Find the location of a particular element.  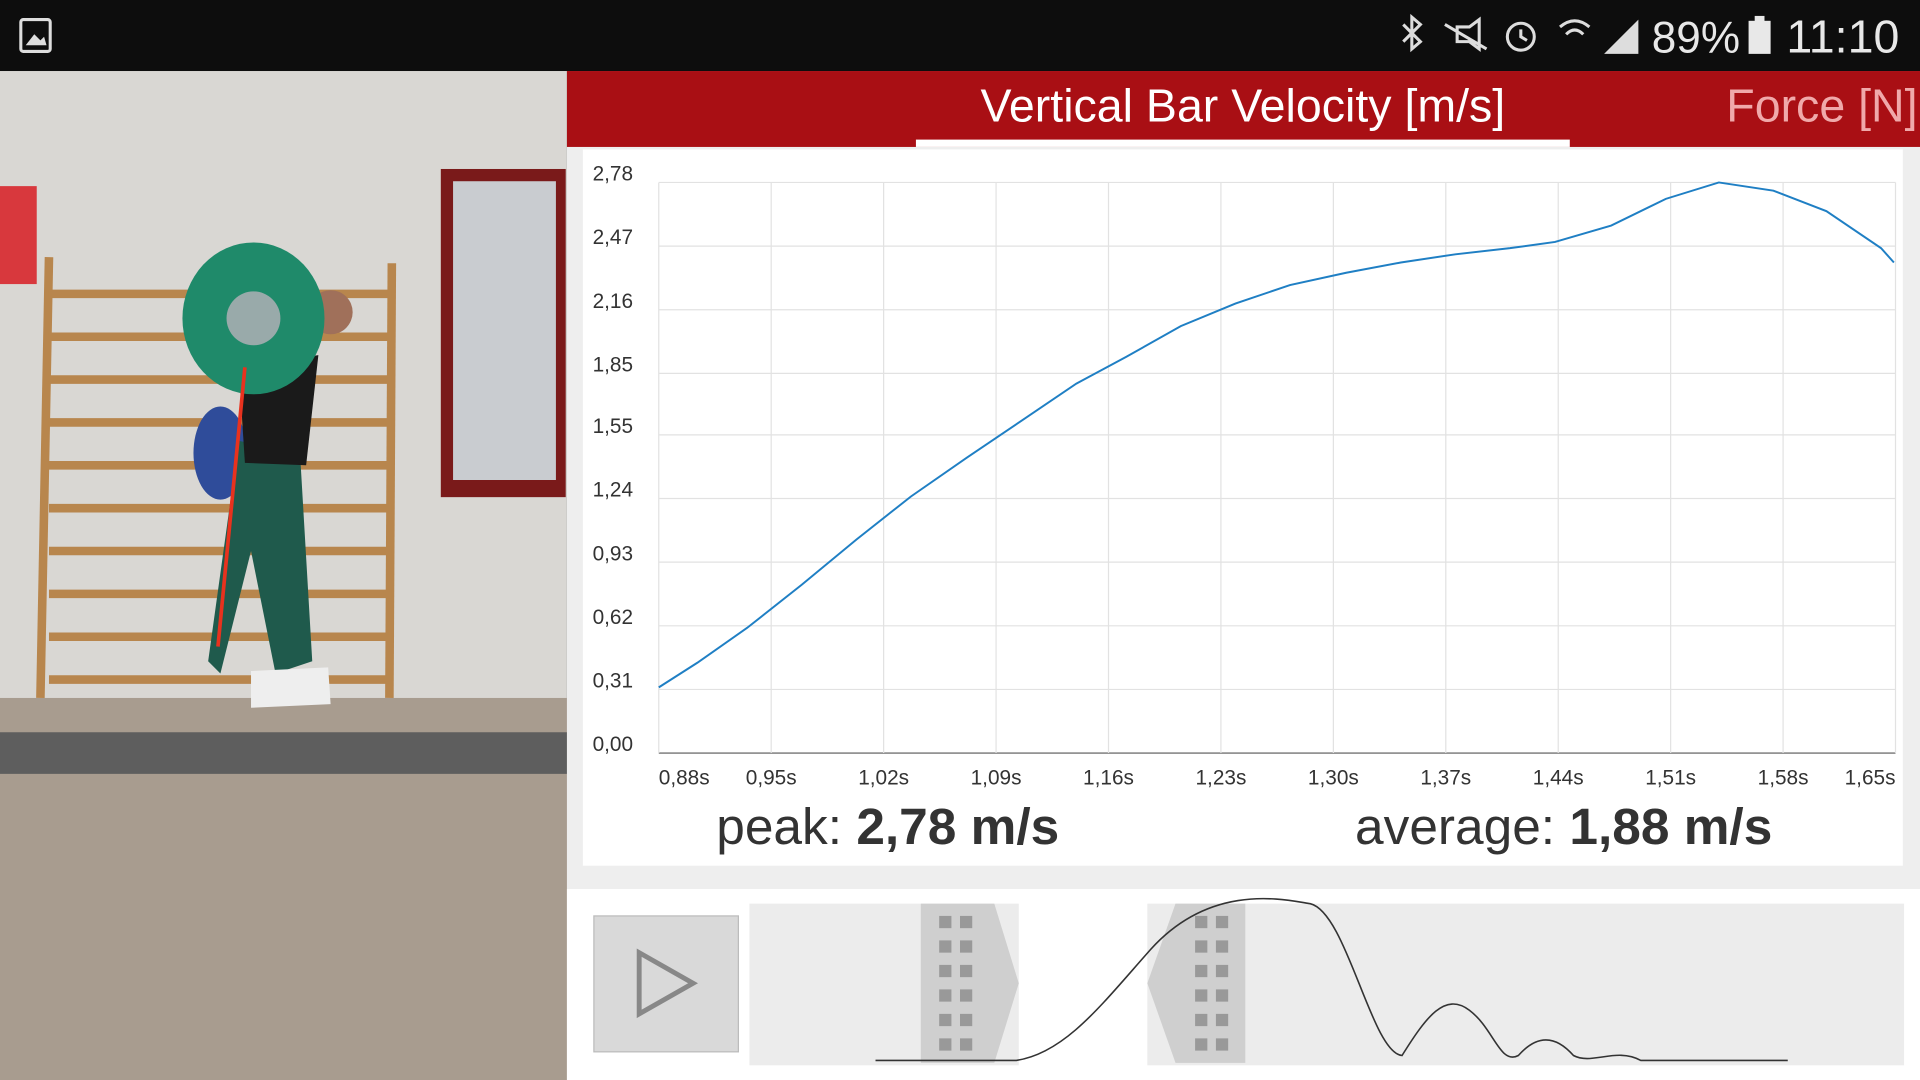

platform is located at coordinates (283, 753).